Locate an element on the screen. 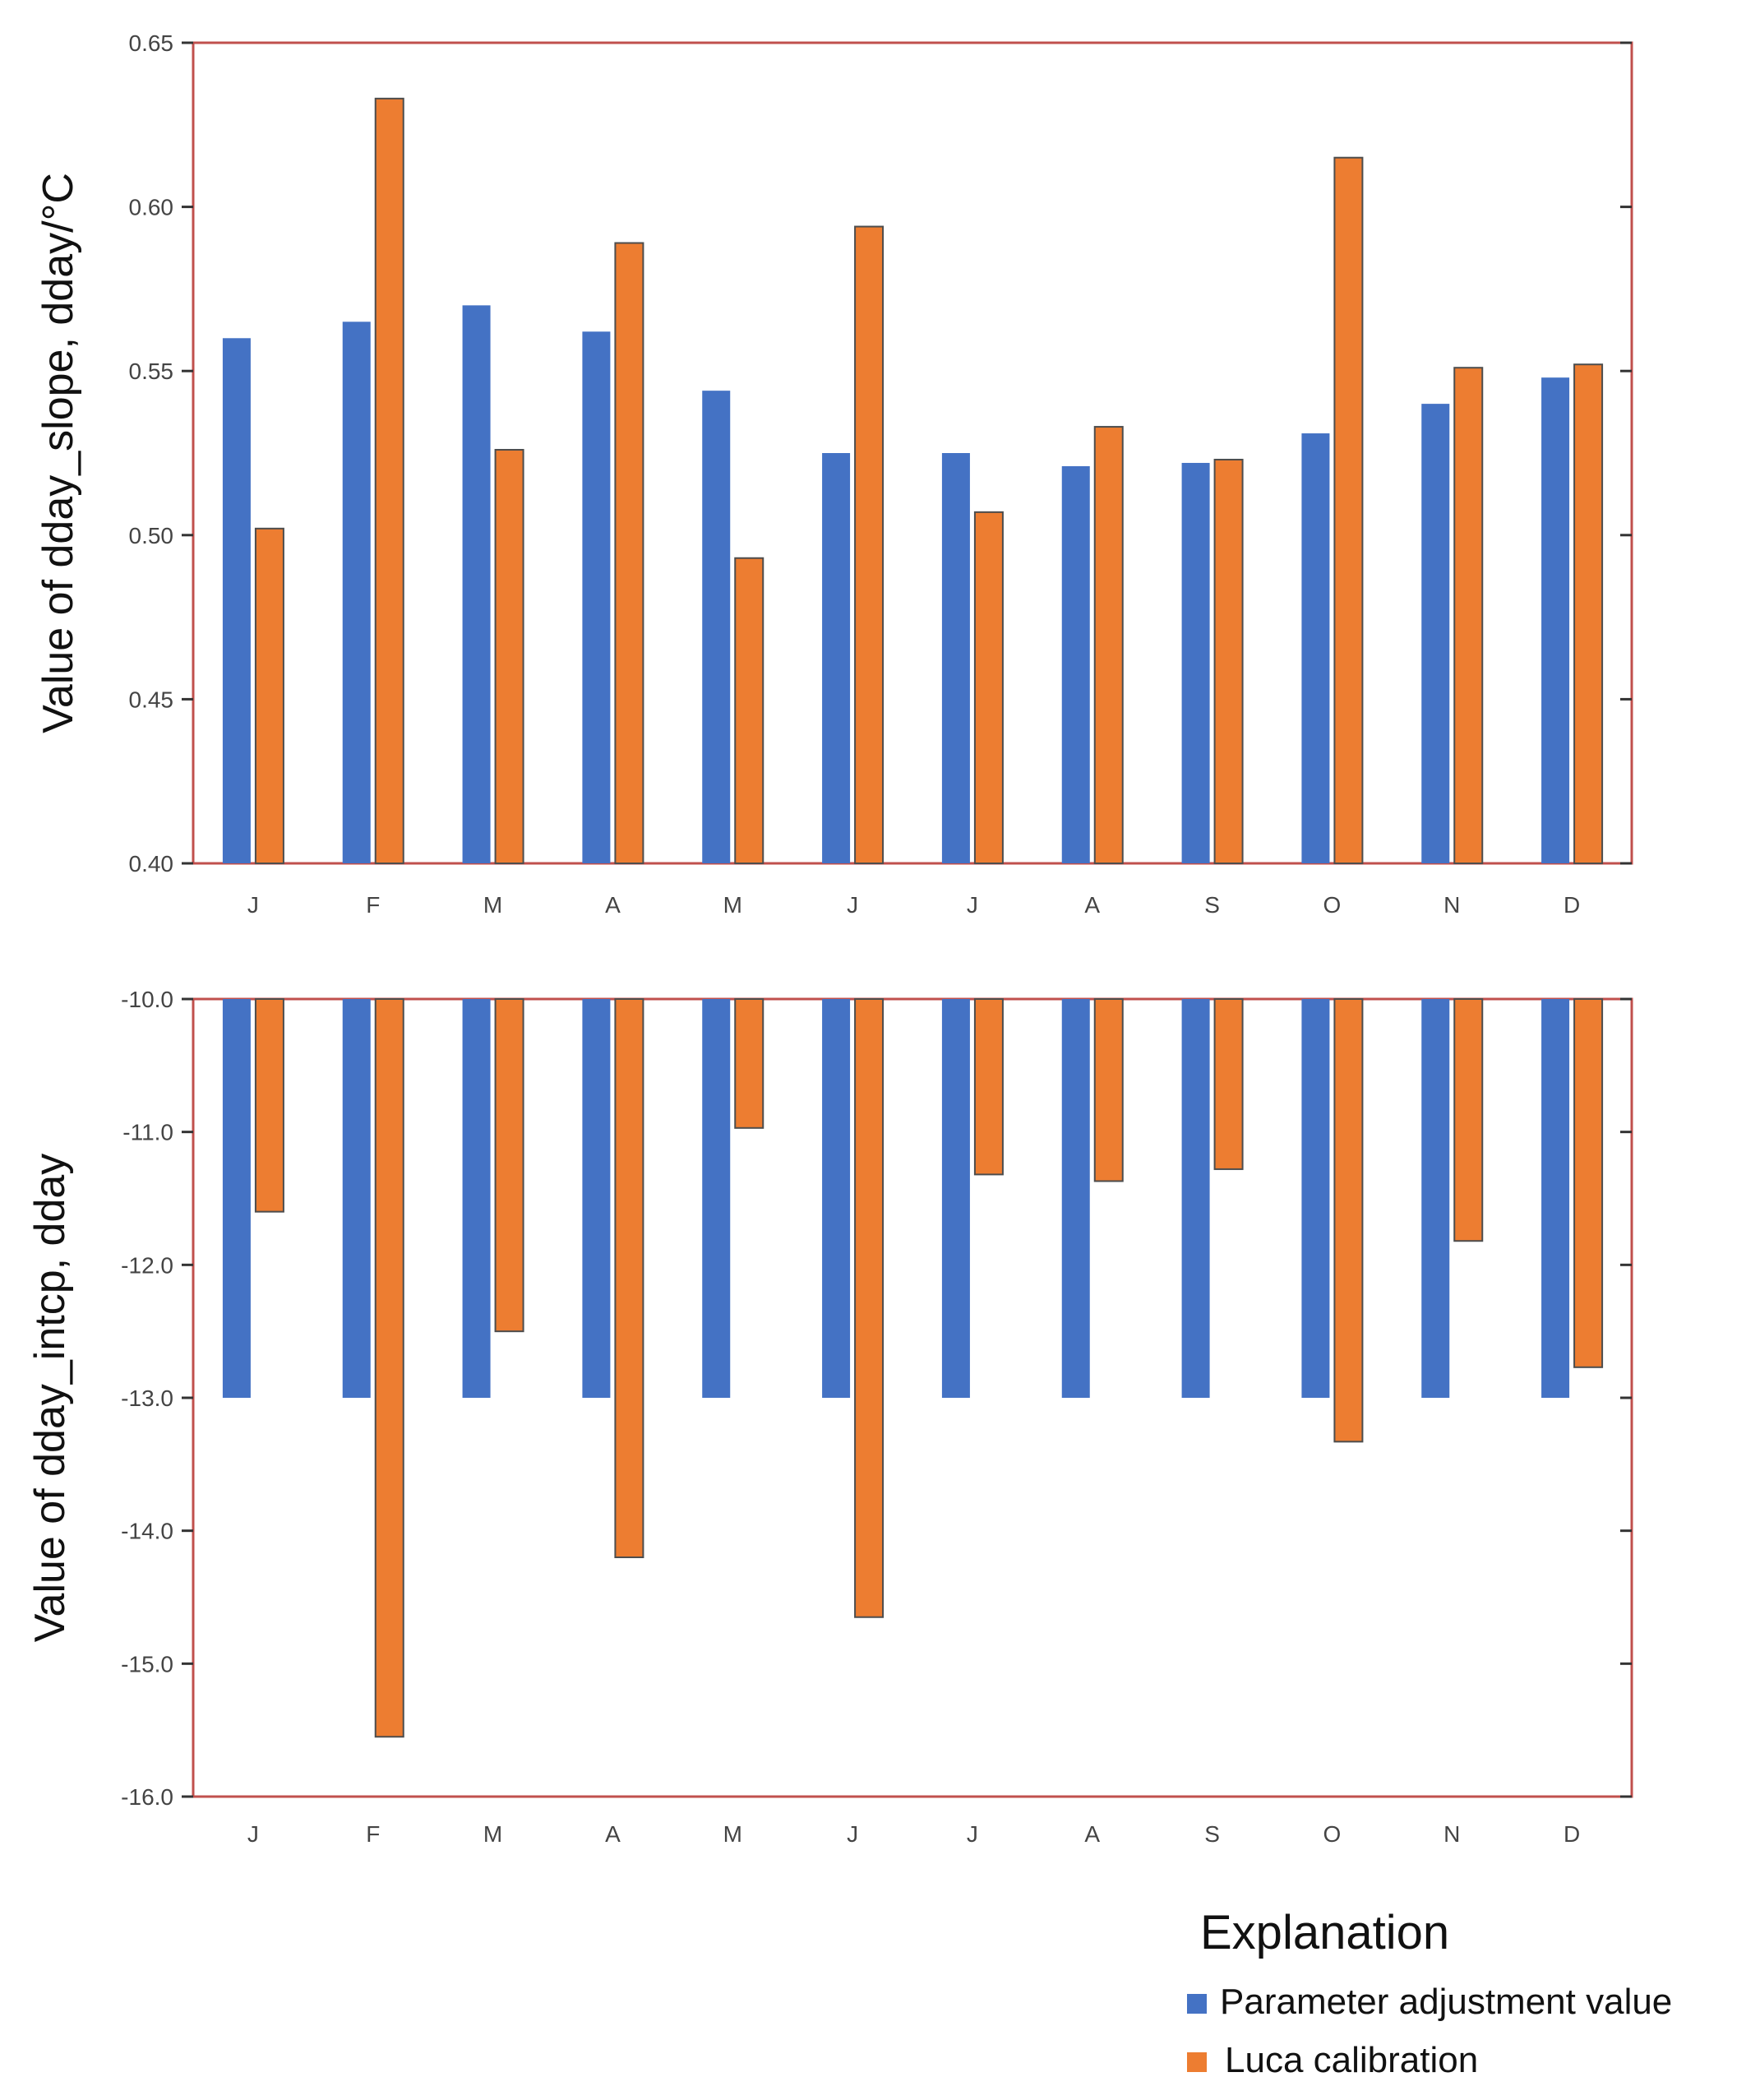 This screenshot has height=2100, width=1746. y-tick-label: -14.0 is located at coordinates (147, 1531).